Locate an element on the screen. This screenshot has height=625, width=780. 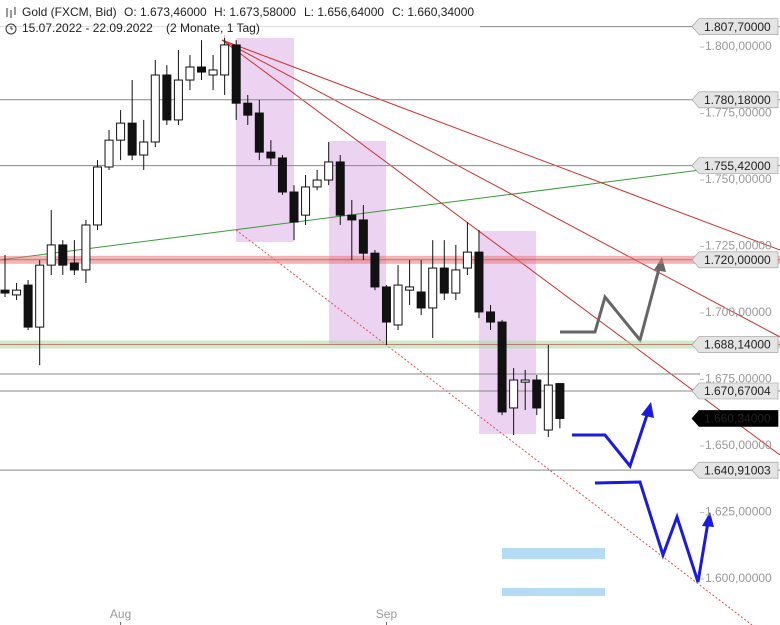
y-tick-label: 1.650,00000 is located at coordinates (738, 445).